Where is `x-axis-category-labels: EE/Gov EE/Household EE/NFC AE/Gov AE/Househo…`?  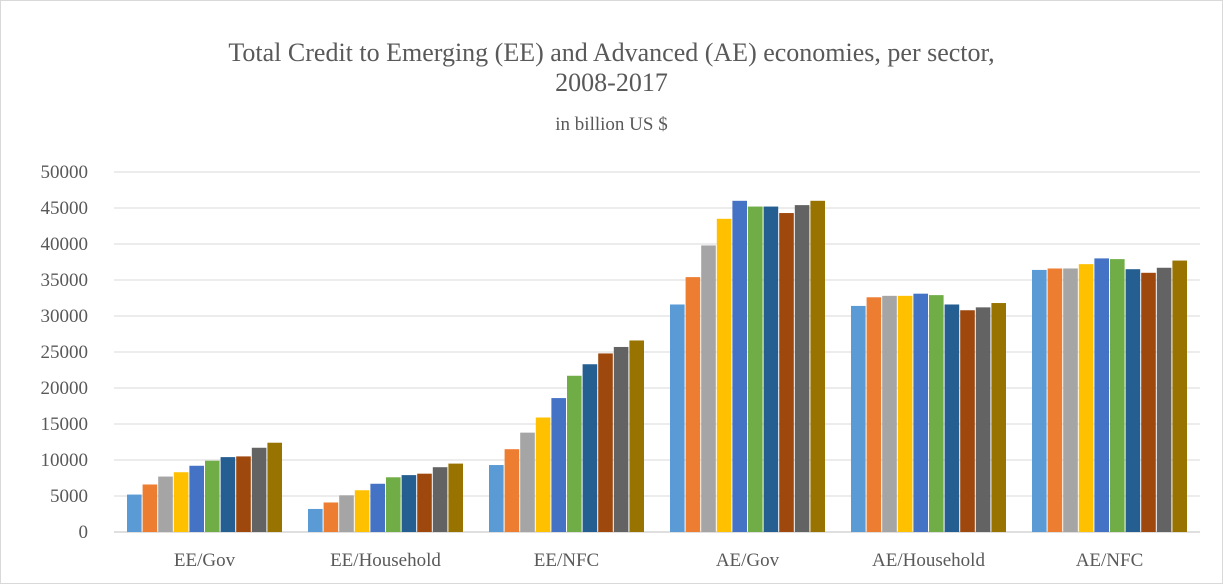
x-axis-category-labels: EE/Gov EE/Household EE/NFC AE/Gov AE/Househo… is located at coordinates (658, 560).